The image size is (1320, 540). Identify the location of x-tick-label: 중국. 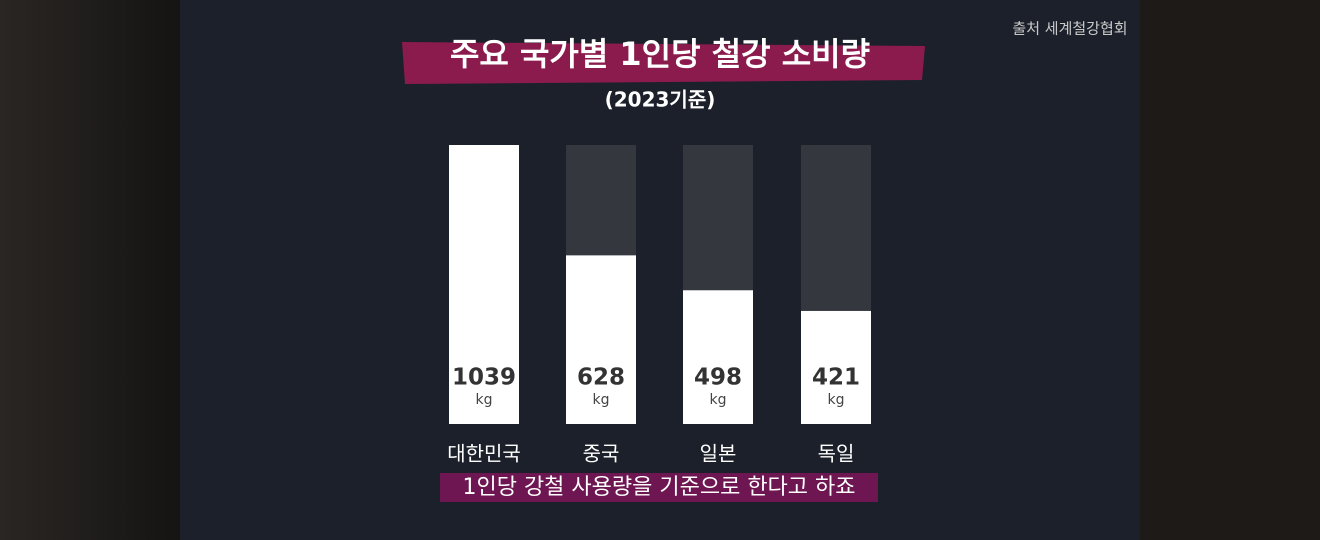
(601, 454).